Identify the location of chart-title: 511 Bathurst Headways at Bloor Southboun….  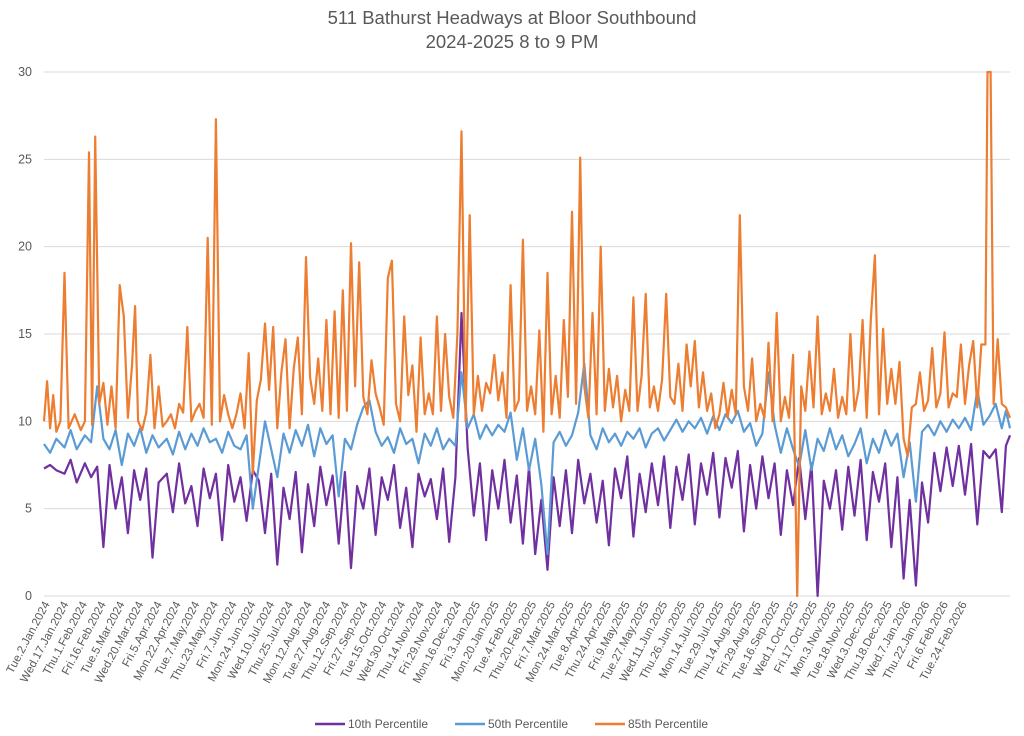
(512, 17).